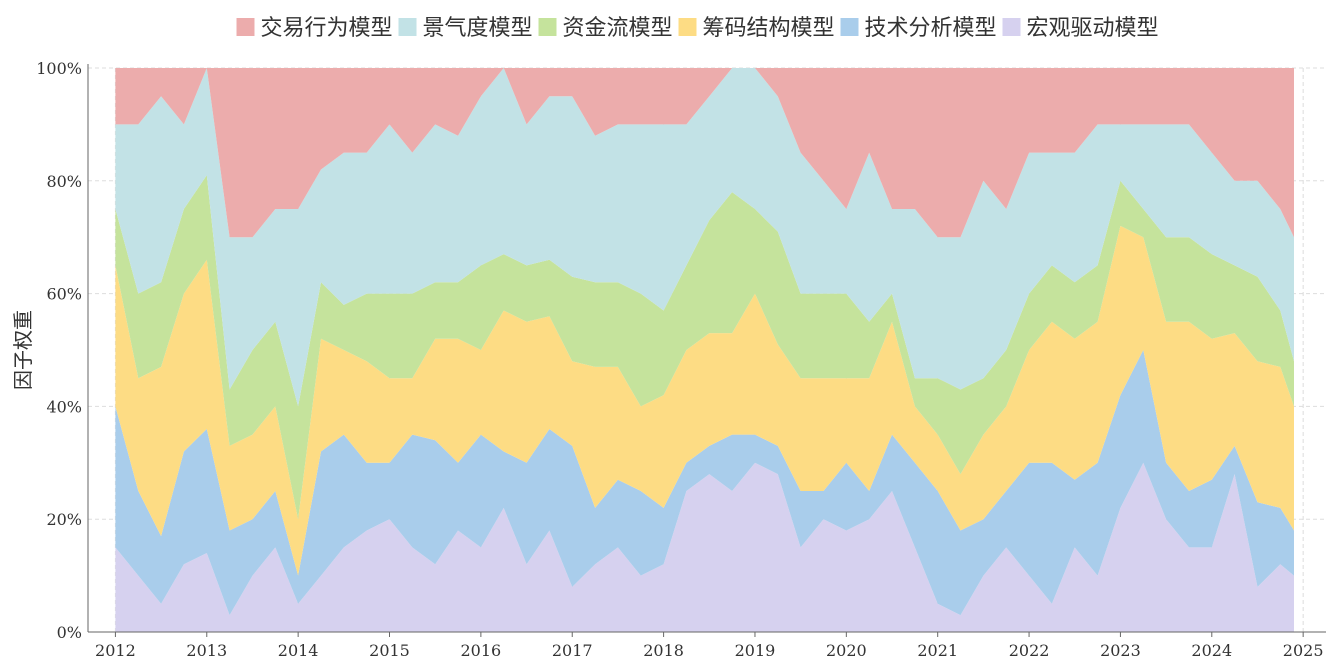  Describe the element at coordinates (115, 650) in the screenshot. I see `x-tick-label: 2012` at that location.